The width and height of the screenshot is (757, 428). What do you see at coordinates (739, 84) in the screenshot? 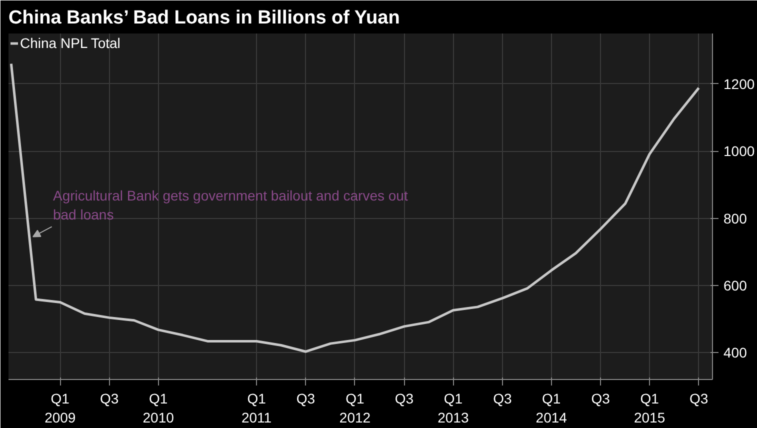
I see `y-tick-label: 1200` at bounding box center [739, 84].